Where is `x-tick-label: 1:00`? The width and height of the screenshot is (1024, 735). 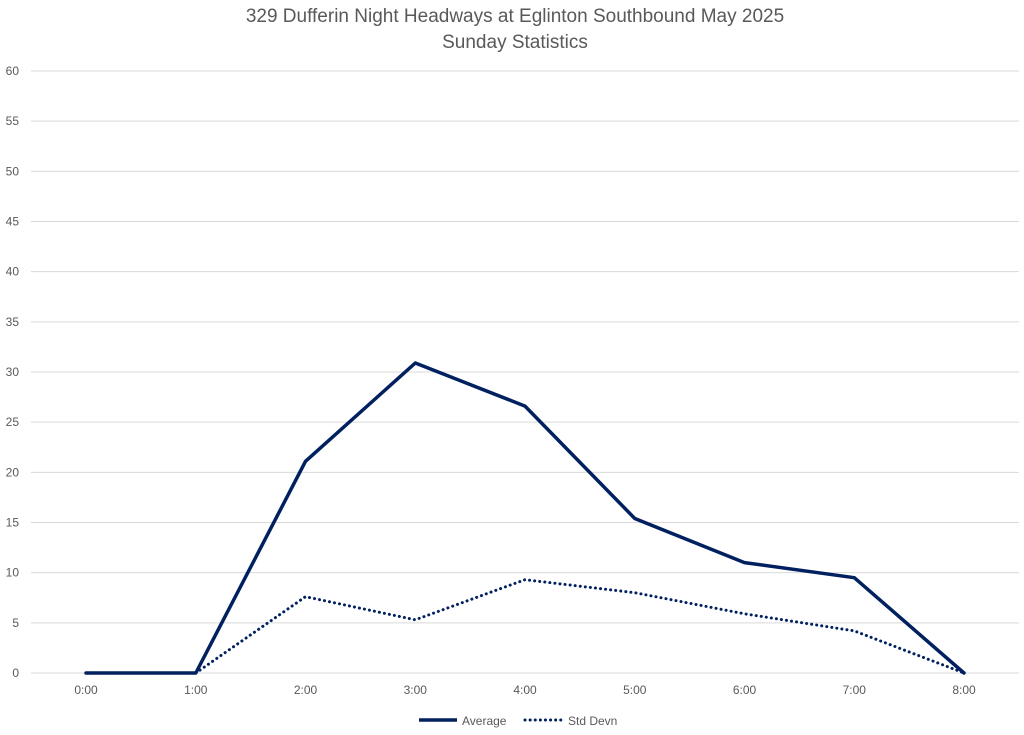
x-tick-label: 1:00 is located at coordinates (196, 690).